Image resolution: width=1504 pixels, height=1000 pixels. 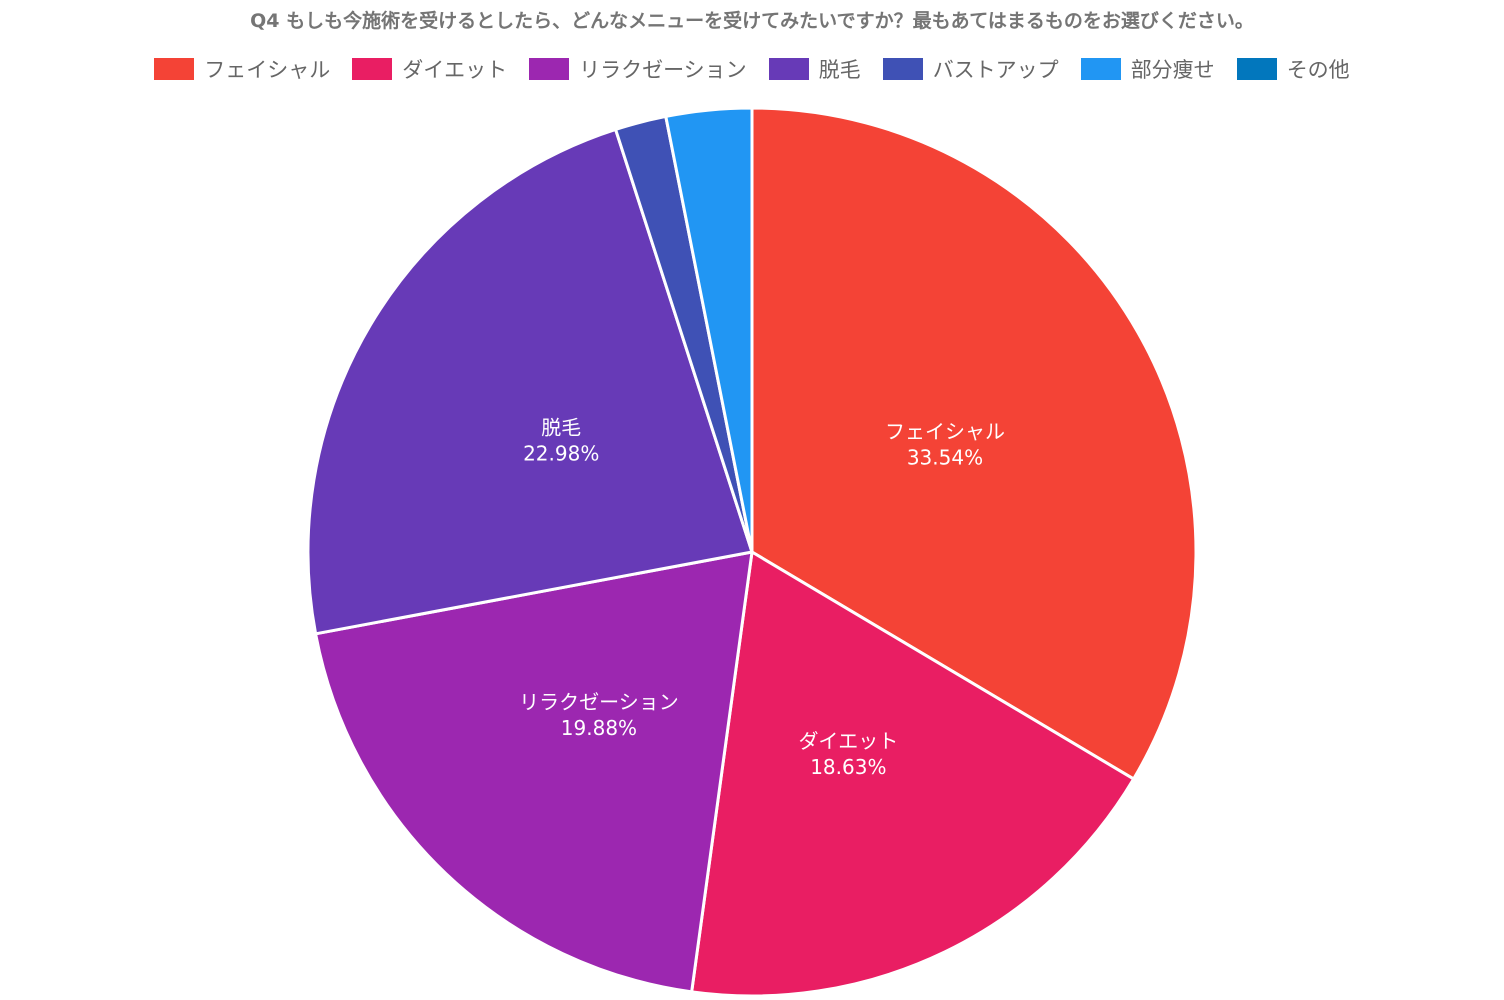 What do you see at coordinates (945, 457) in the screenshot?
I see `slice-percent-label: 33.54%` at bounding box center [945, 457].